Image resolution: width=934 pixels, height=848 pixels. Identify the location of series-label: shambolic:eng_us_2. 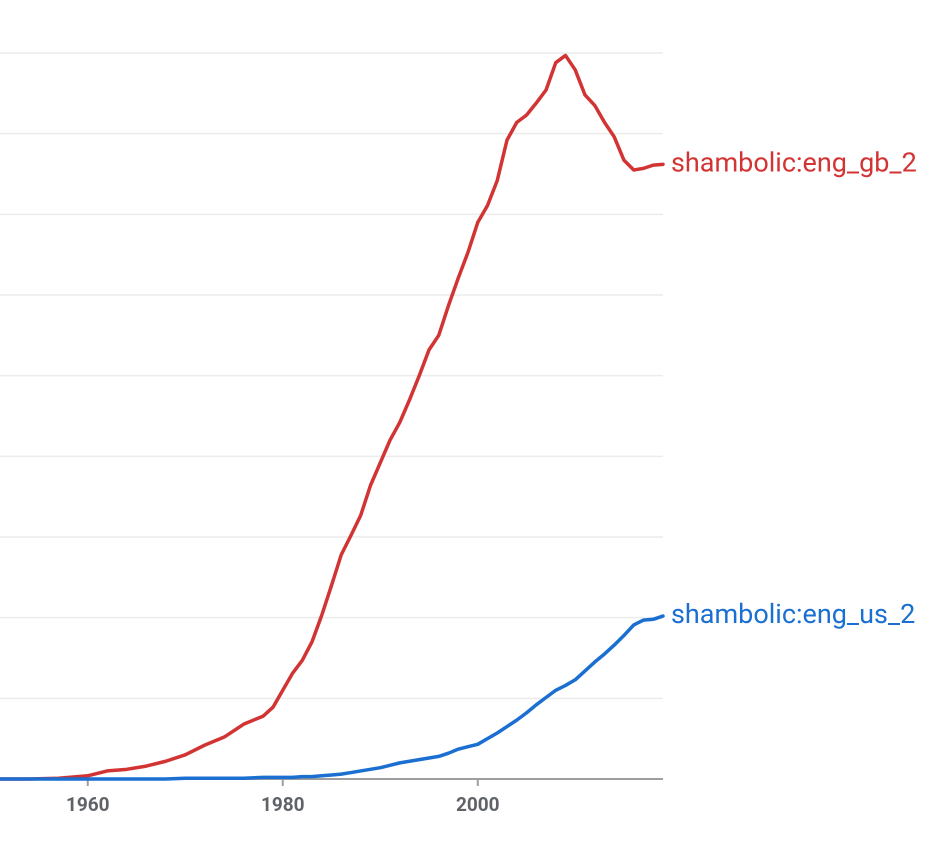
(793, 614).